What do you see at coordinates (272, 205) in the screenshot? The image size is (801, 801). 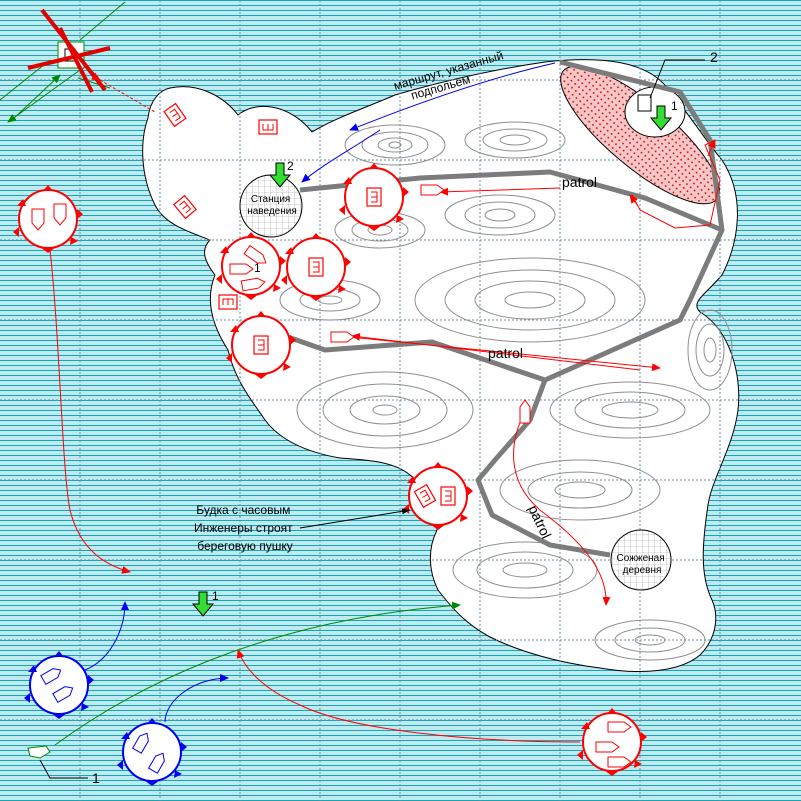 I see `station-label: Станция наведения` at bounding box center [272, 205].